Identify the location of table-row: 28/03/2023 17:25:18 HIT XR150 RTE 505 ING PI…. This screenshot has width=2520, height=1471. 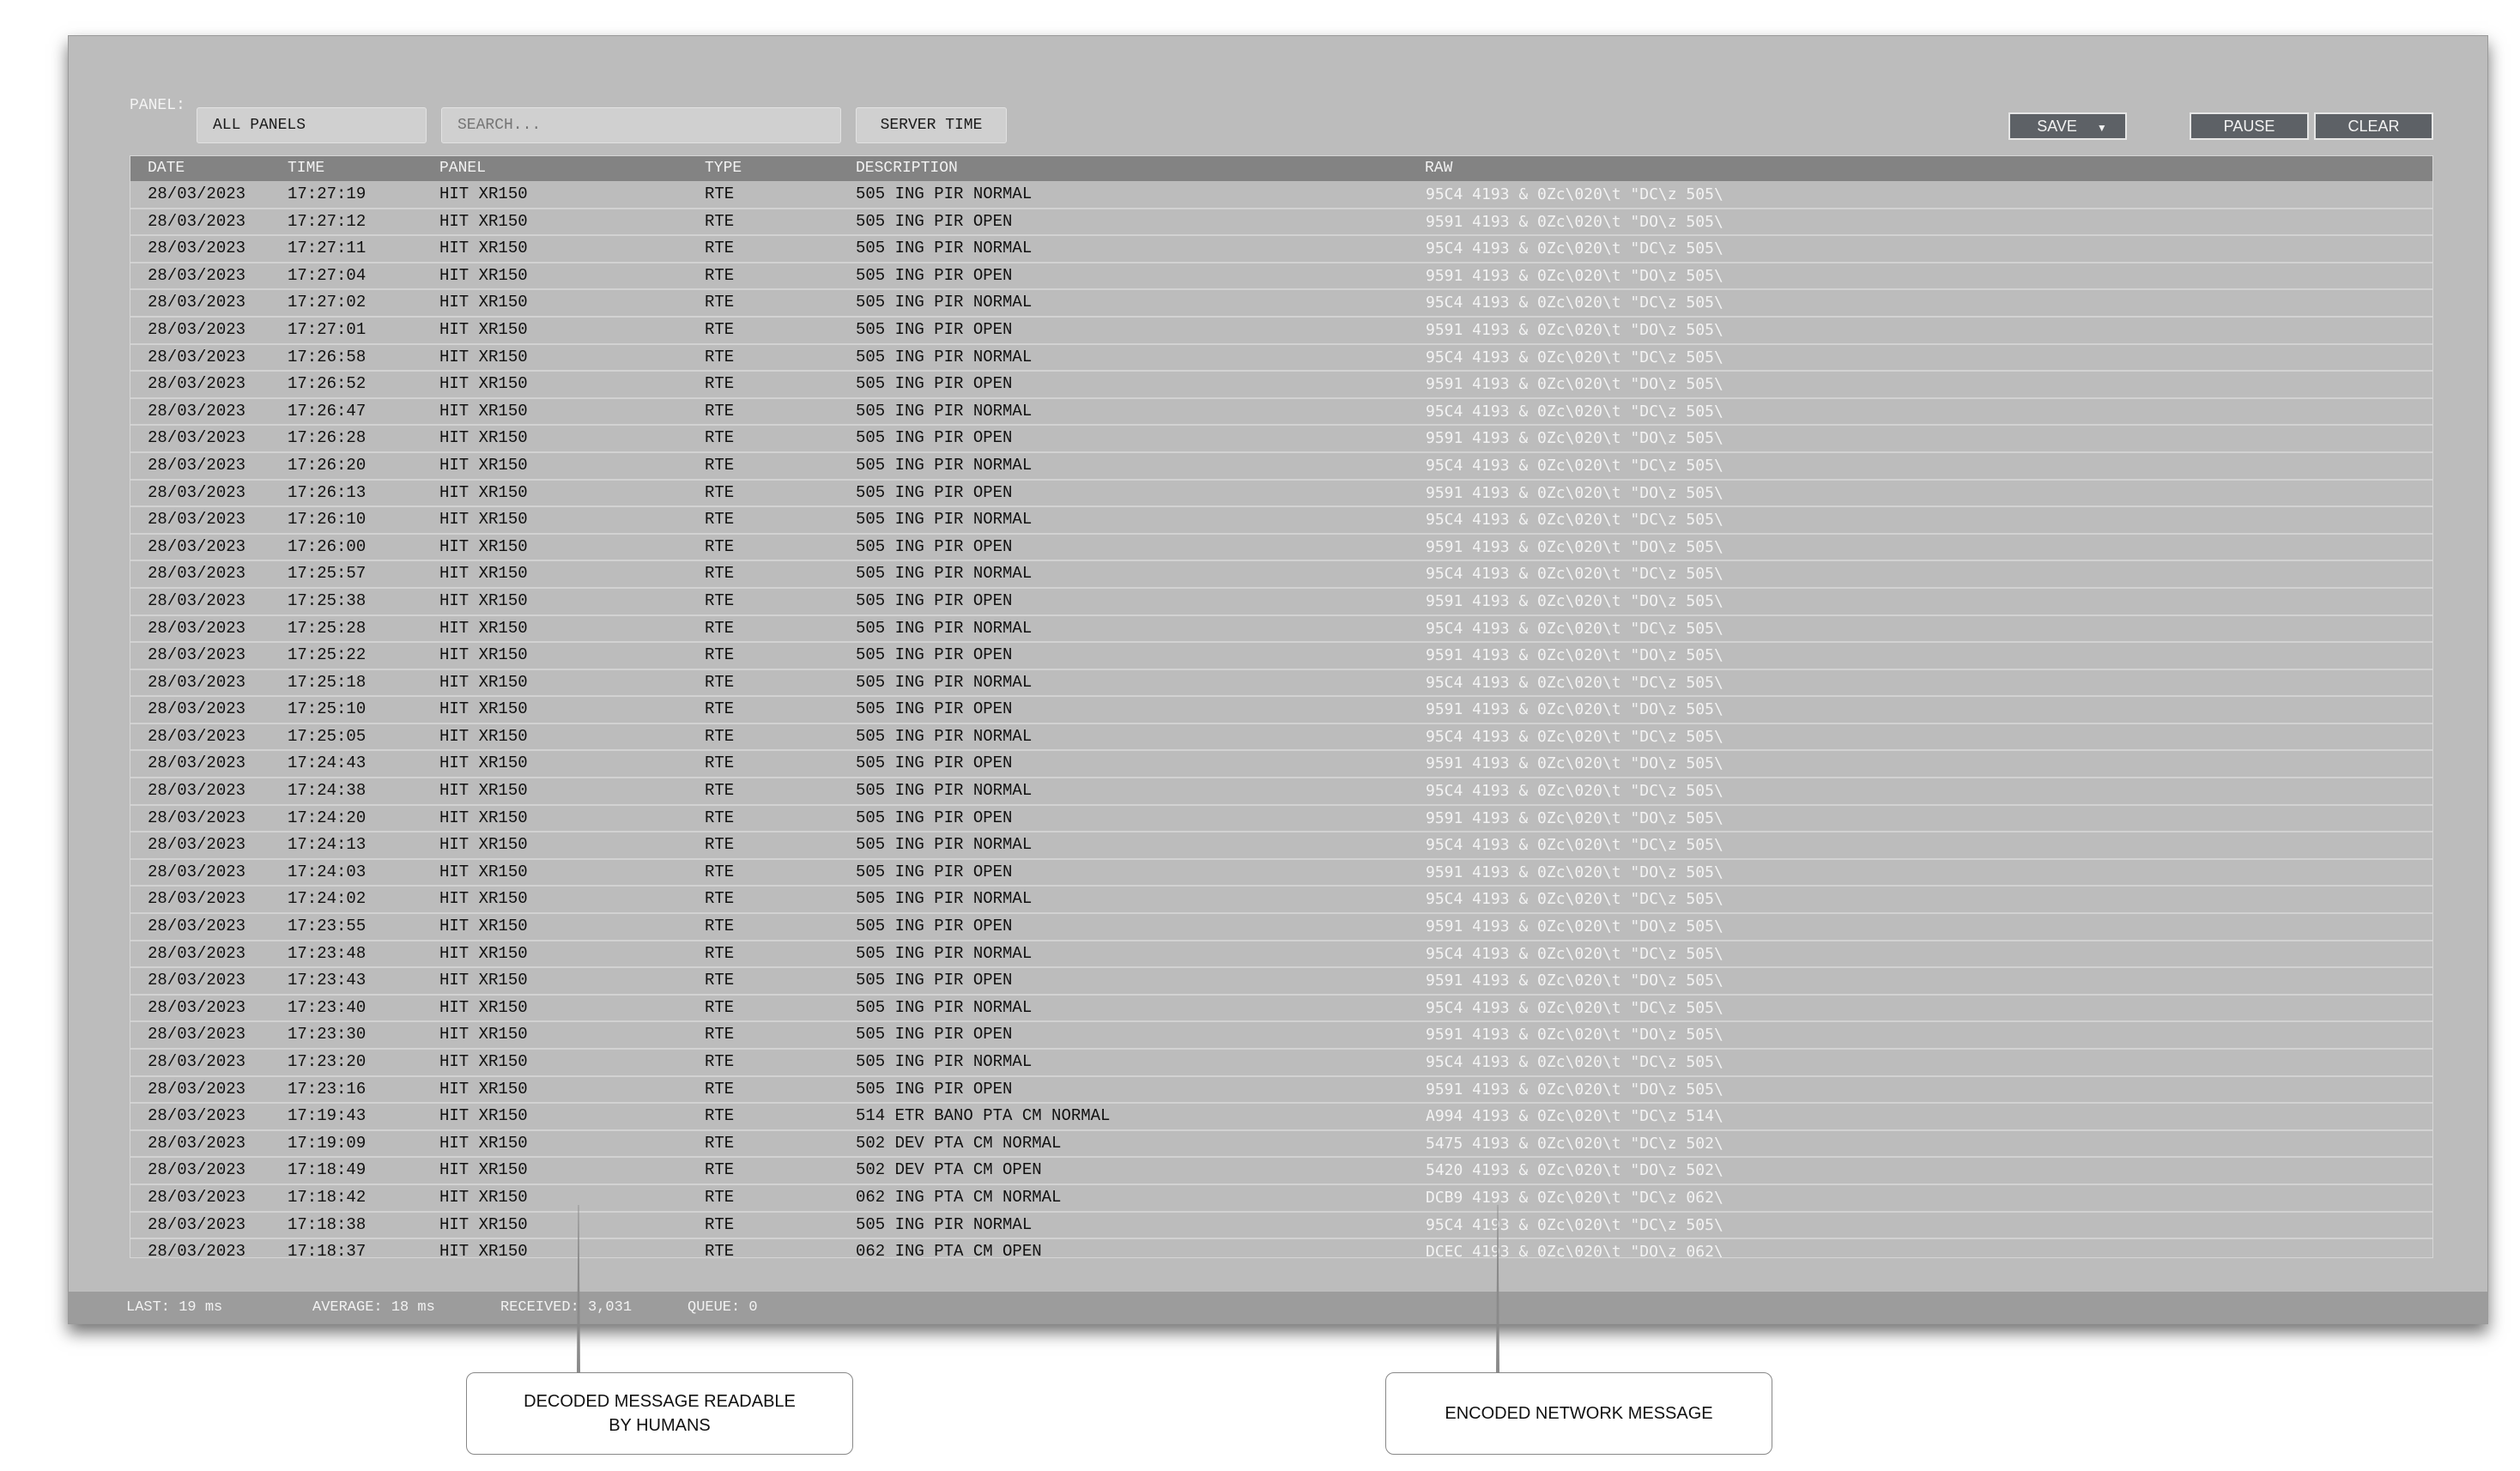
(1281, 684).